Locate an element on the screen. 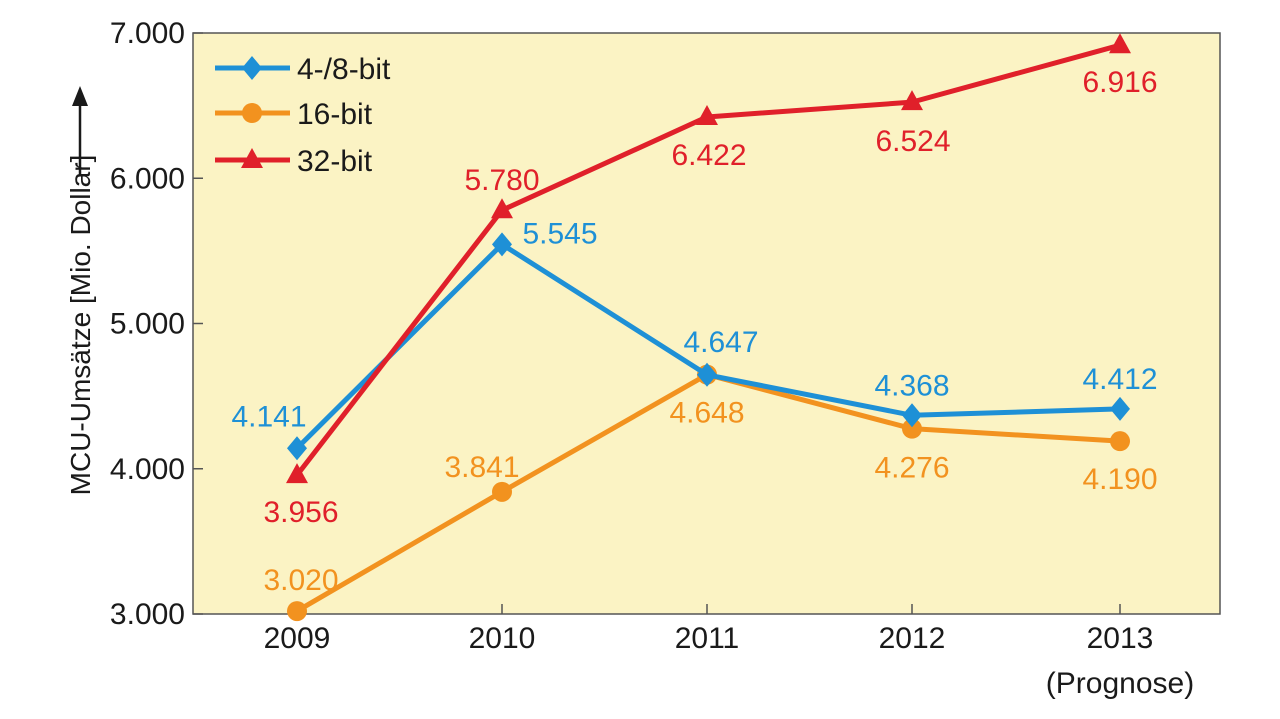 Image resolution: width=1280 pixels, height=719 pixels. y-ticks: 3.000 4.000 5.000 6.000 7.000 is located at coordinates (156, 324).